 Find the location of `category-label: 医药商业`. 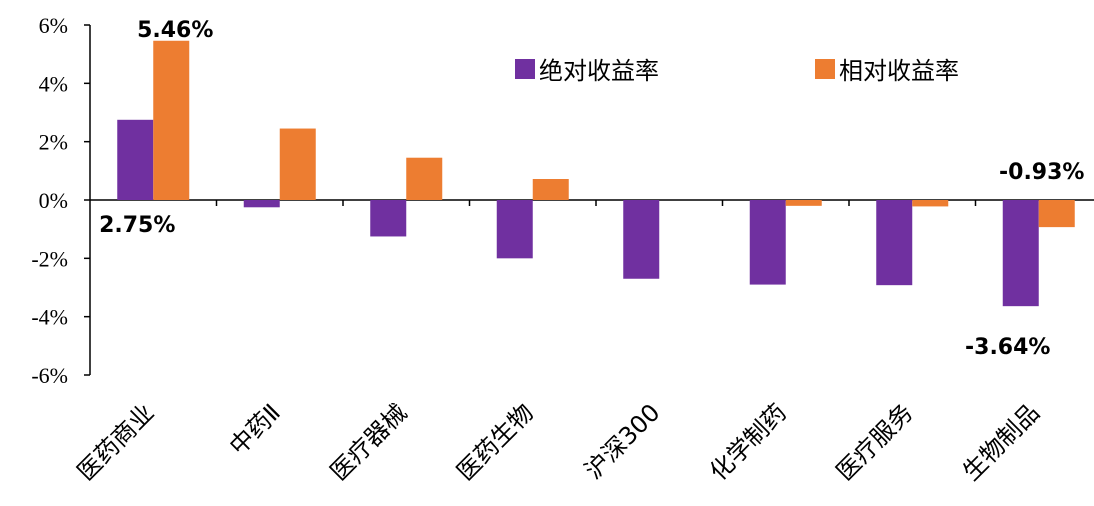

category-label: 医药商业 is located at coordinates (116, 442).